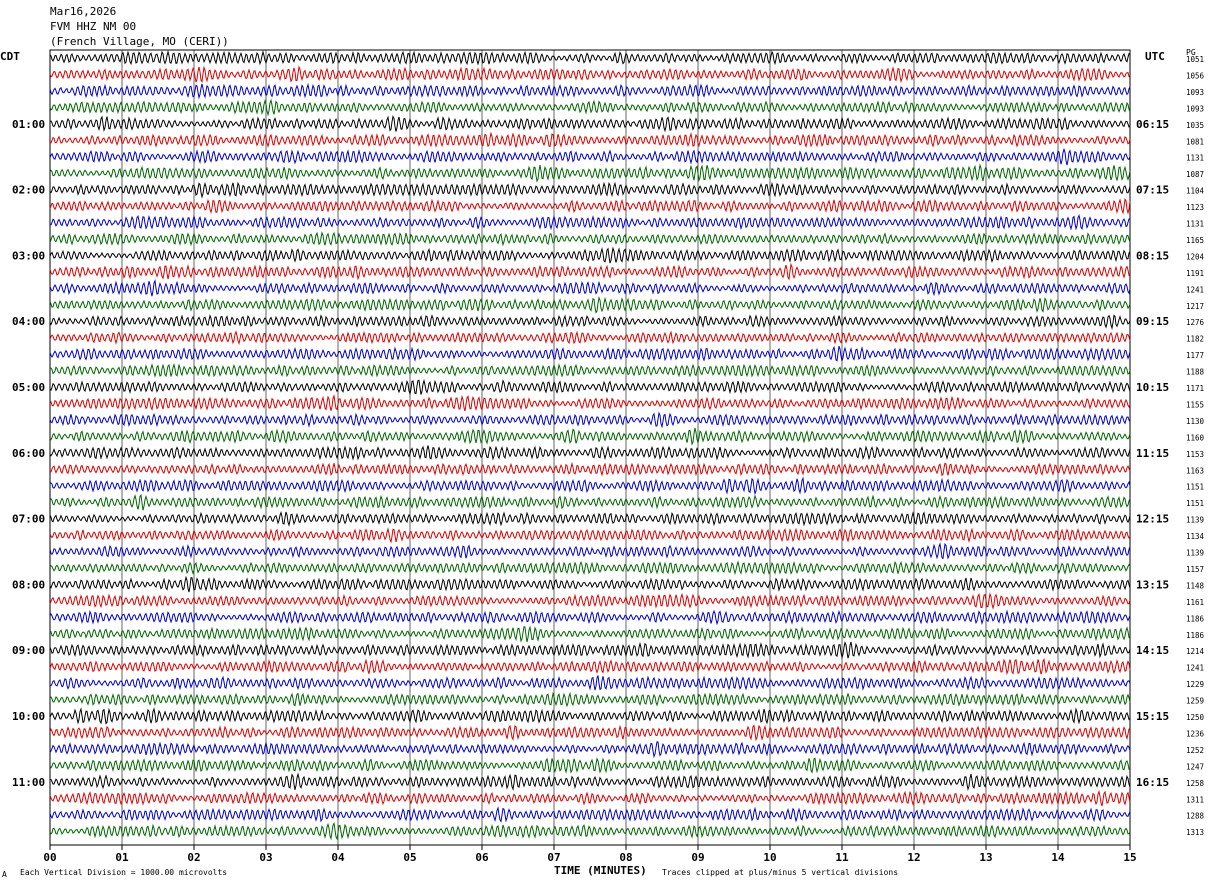 This screenshot has width=1210, height=886. I want to click on left-hour-label: 05:00, so click(28, 387).